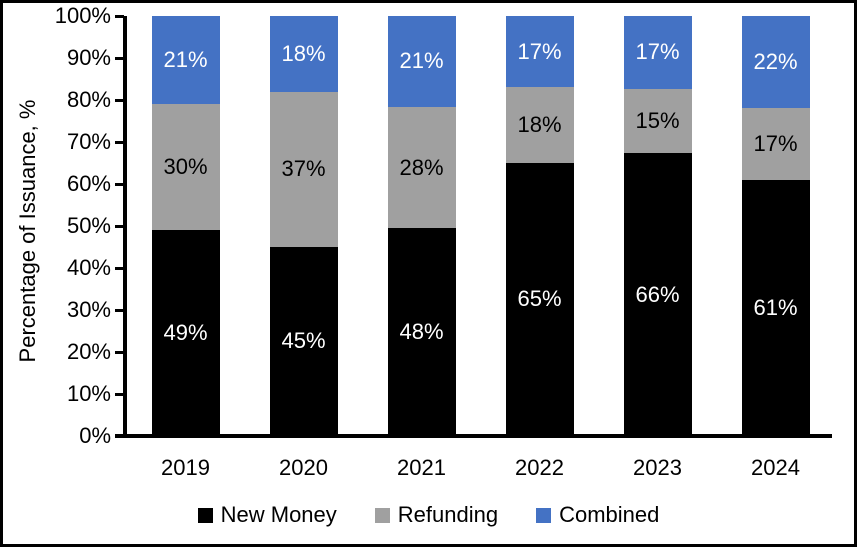  I want to click on y-axis-line, so click(125, 227).